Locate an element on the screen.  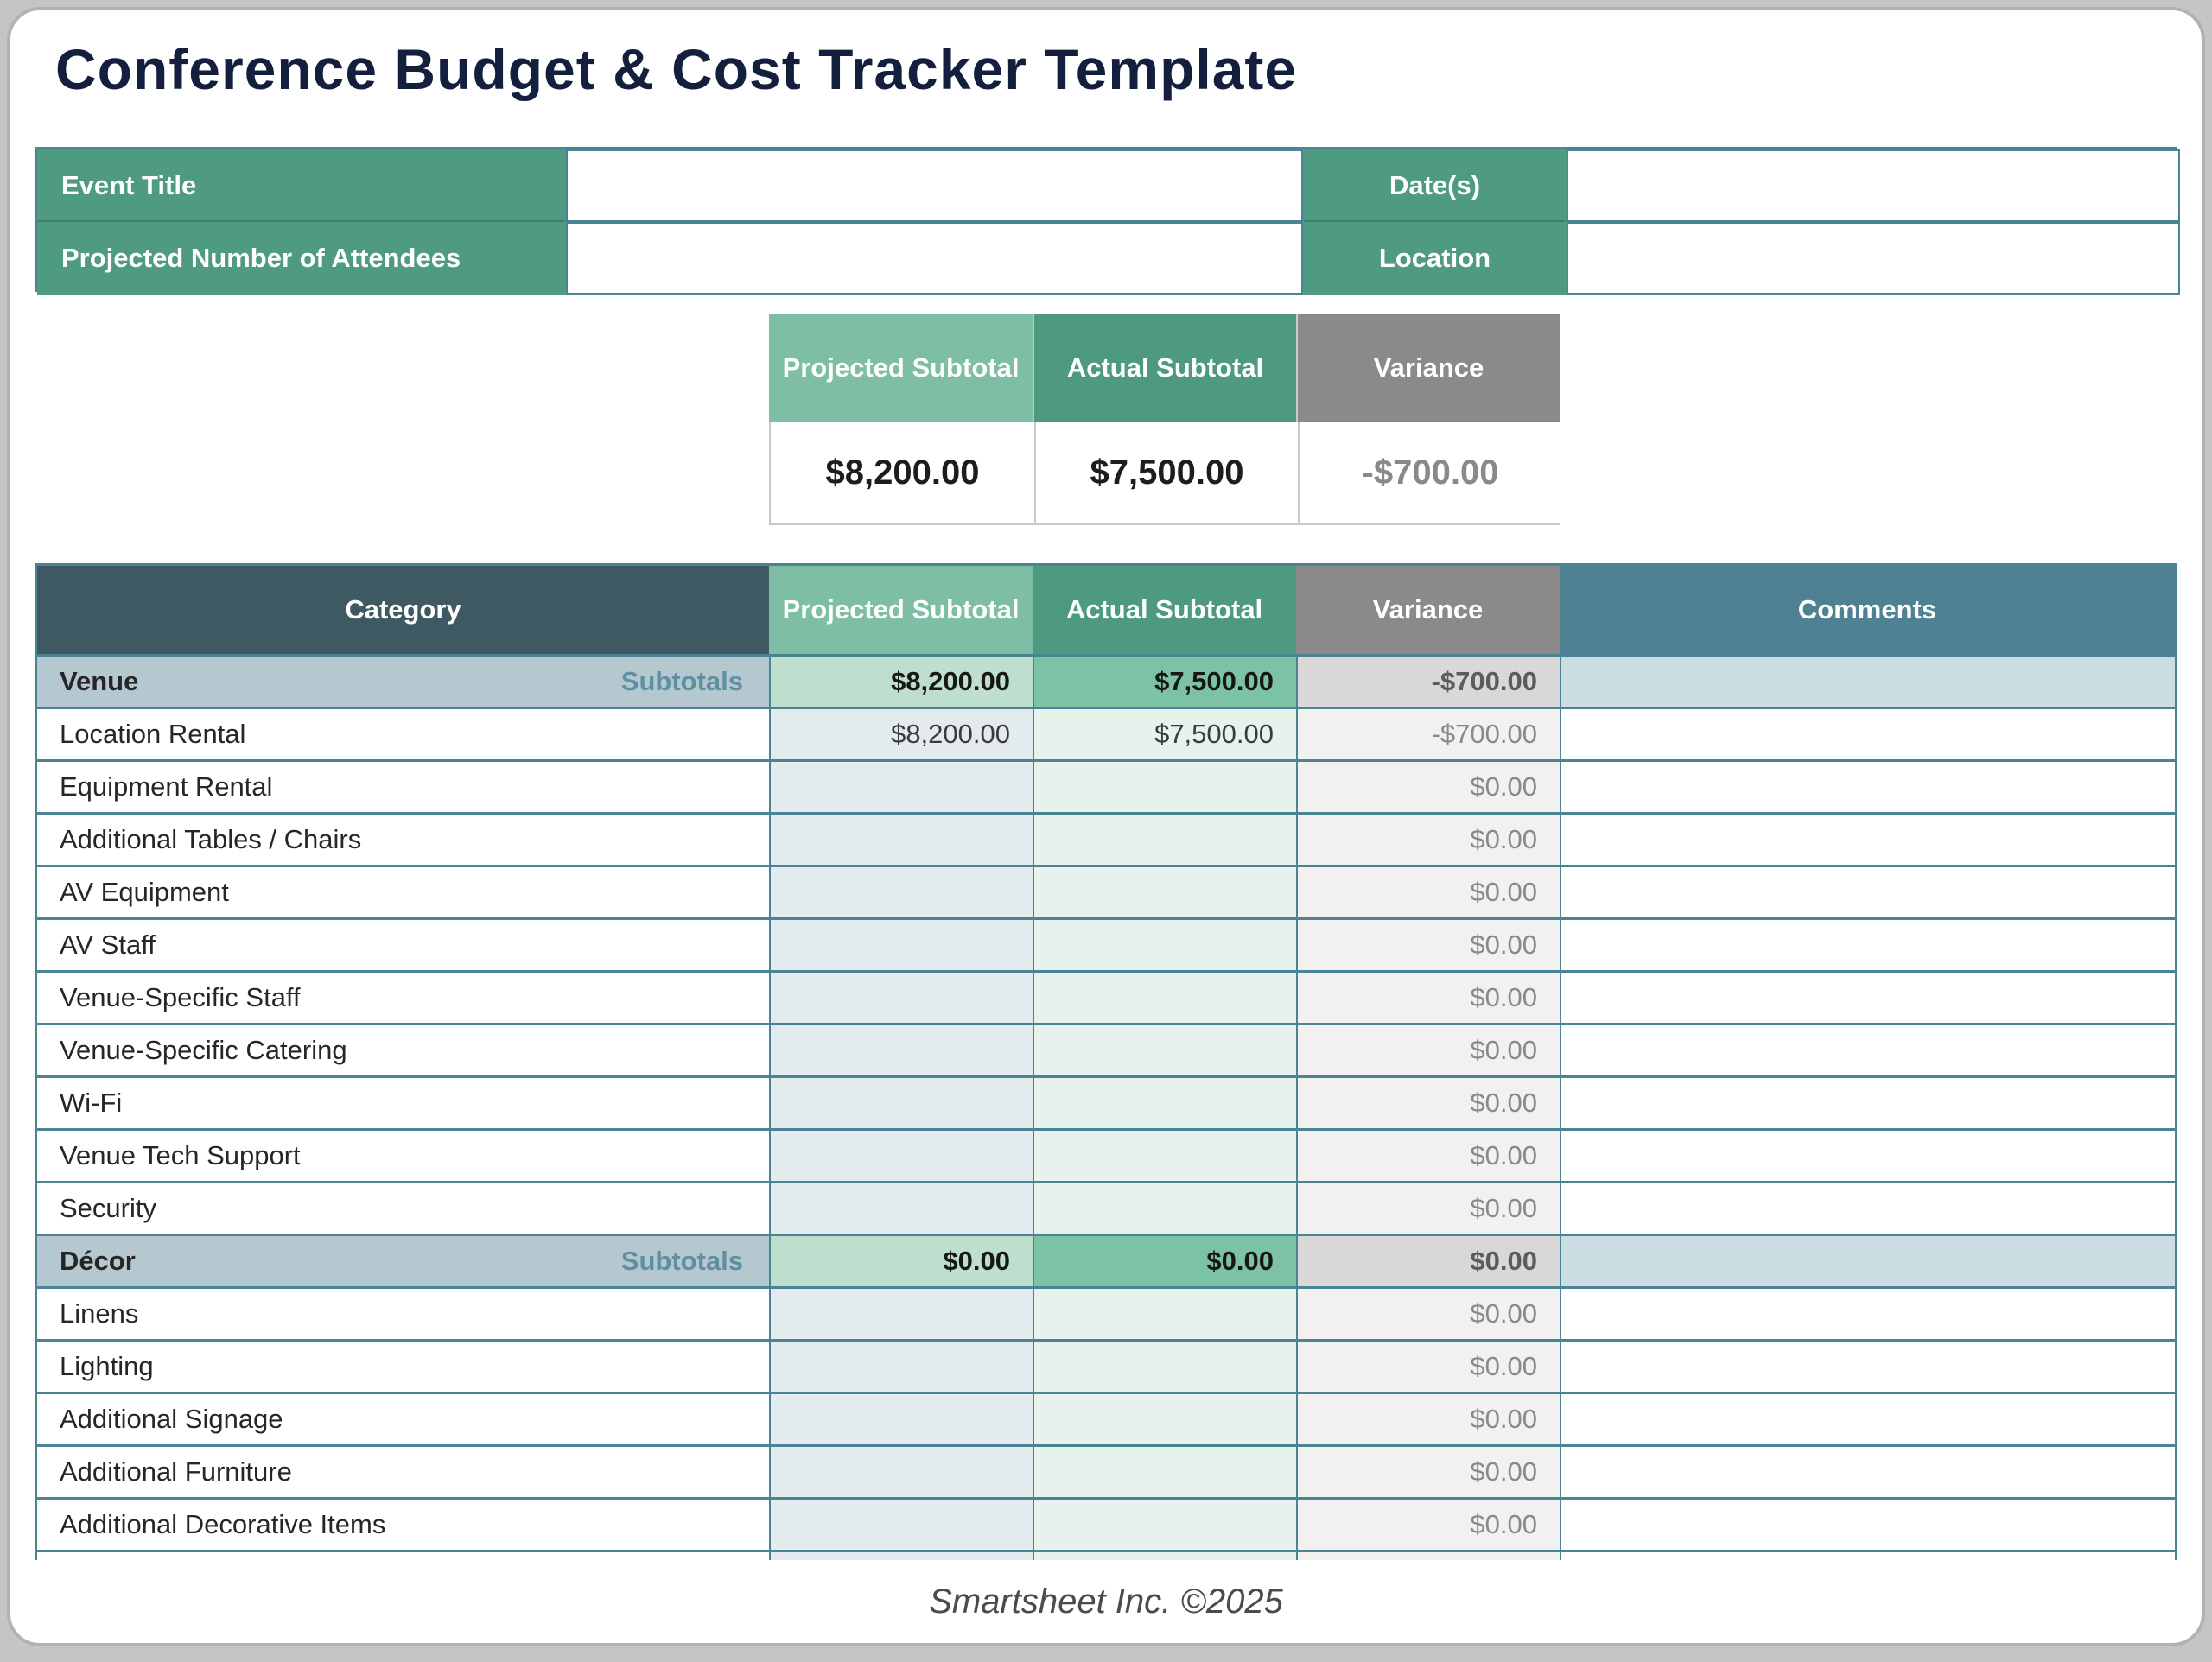
attendees-input-cell is located at coordinates (934, 258).